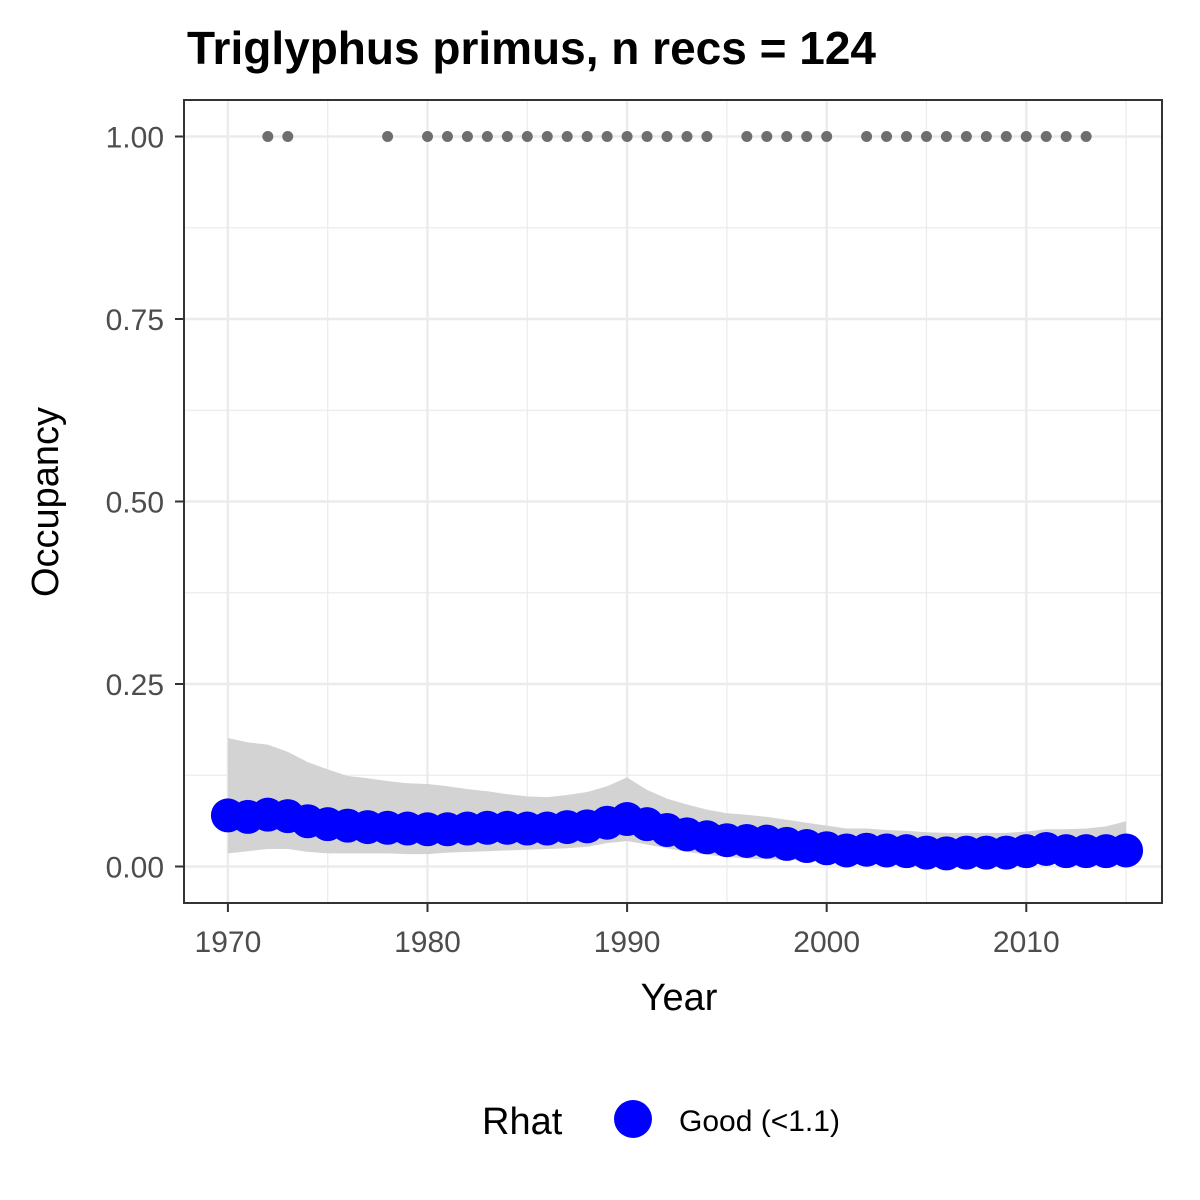 This screenshot has height=1200, width=1200. I want to click on y-tick-label: 0.00, so click(135, 868).